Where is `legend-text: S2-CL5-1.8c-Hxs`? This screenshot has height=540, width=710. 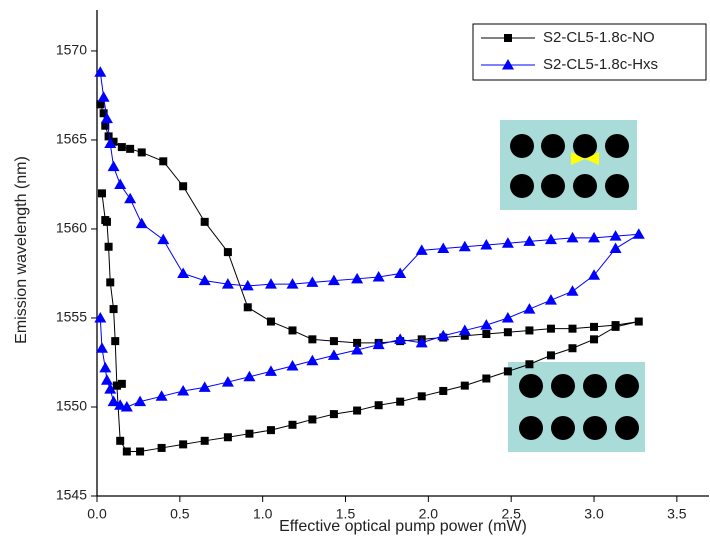
legend-text: S2-CL5-1.8c-Hxs is located at coordinates (600, 64).